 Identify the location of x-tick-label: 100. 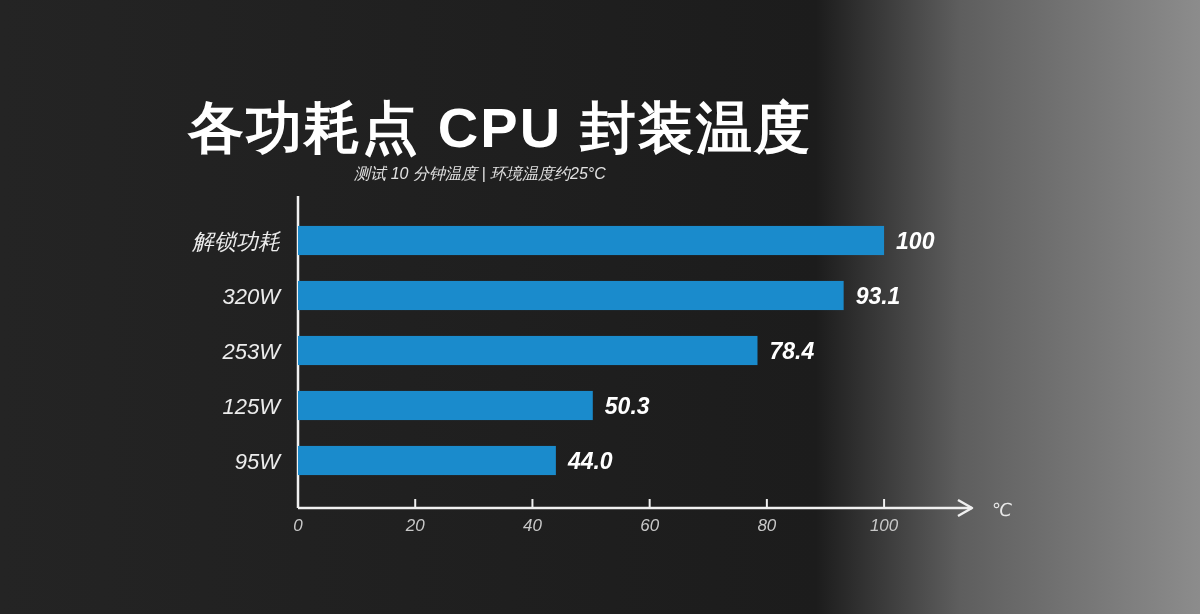
(884, 525).